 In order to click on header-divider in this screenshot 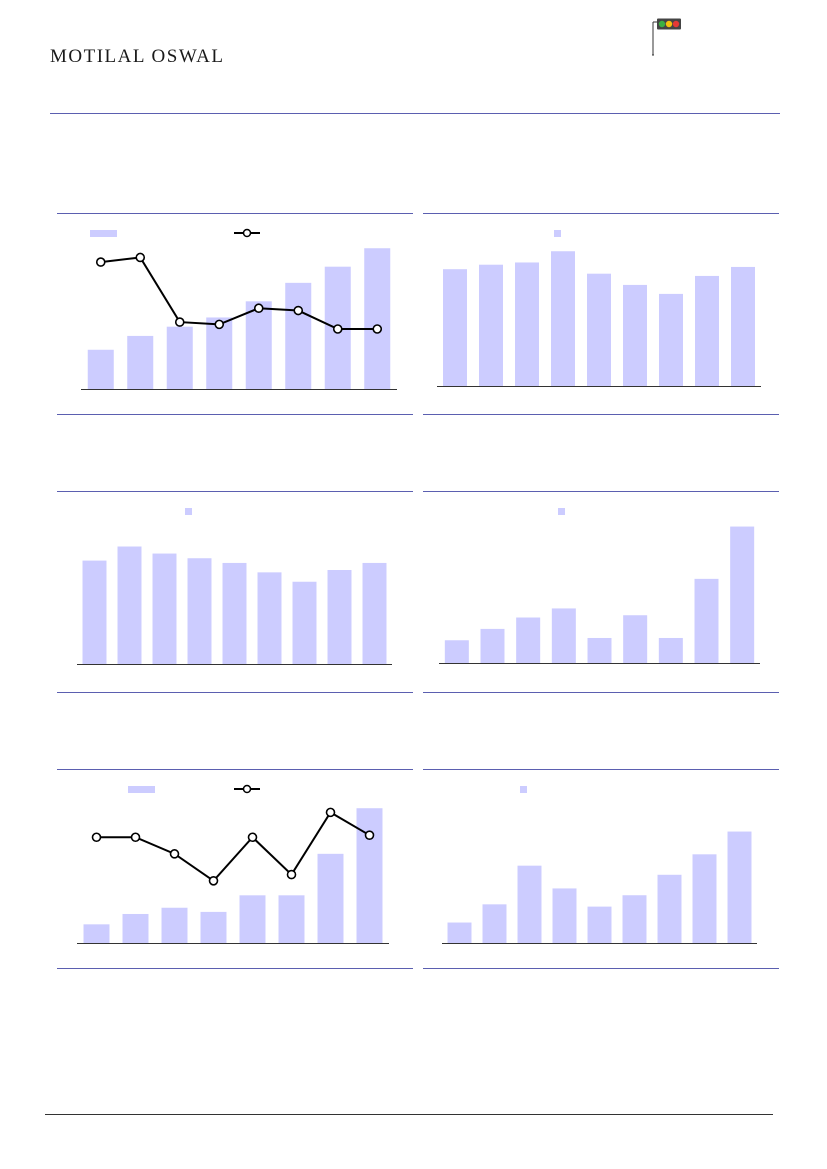, I will do `click(415, 113)`.